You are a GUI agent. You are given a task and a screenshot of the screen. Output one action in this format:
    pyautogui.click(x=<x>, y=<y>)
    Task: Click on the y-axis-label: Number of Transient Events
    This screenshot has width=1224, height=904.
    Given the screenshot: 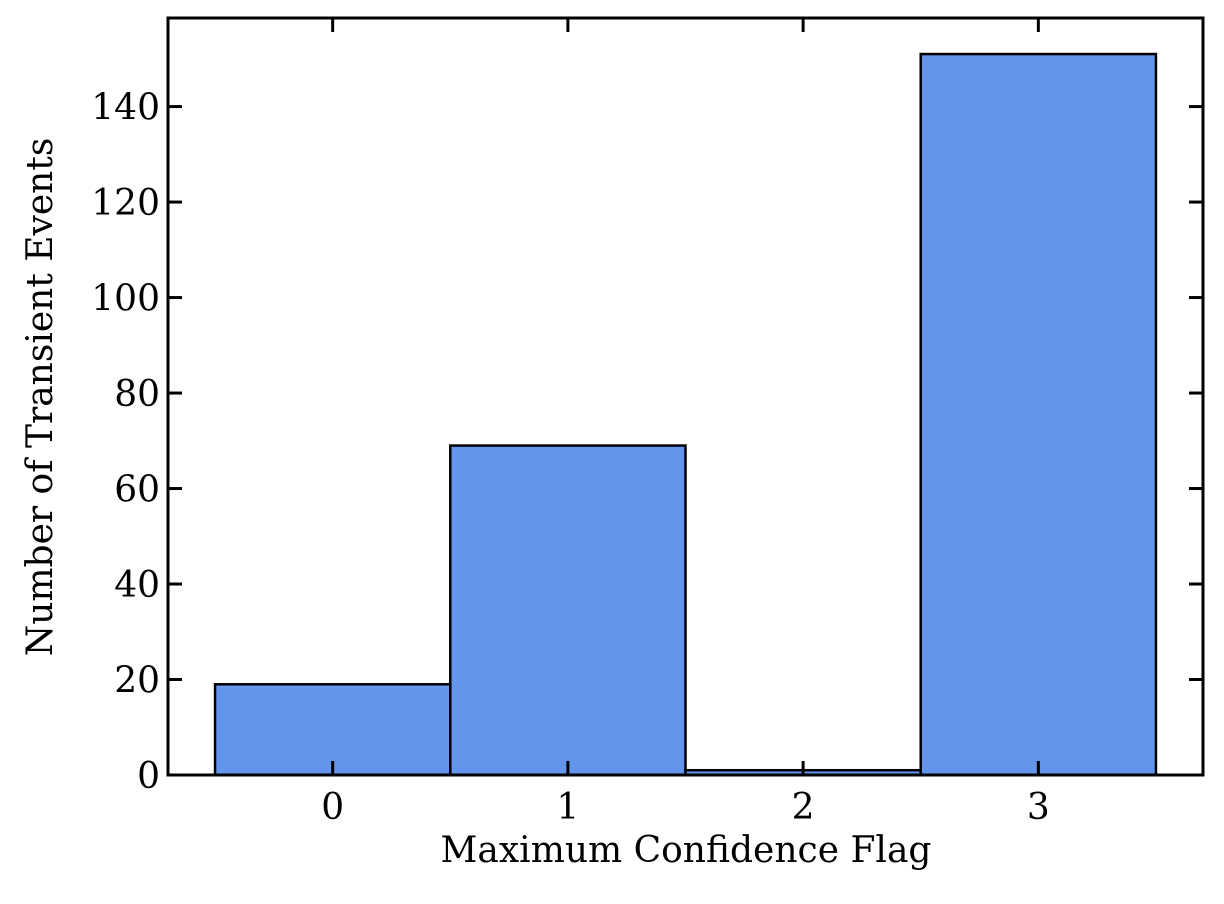 What is the action you would take?
    pyautogui.click(x=40, y=397)
    